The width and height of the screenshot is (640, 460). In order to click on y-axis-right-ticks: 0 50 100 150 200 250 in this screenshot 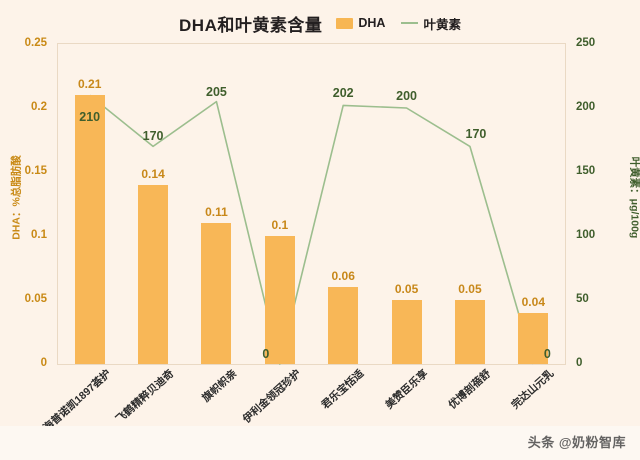, I will do `click(595, 203)`.